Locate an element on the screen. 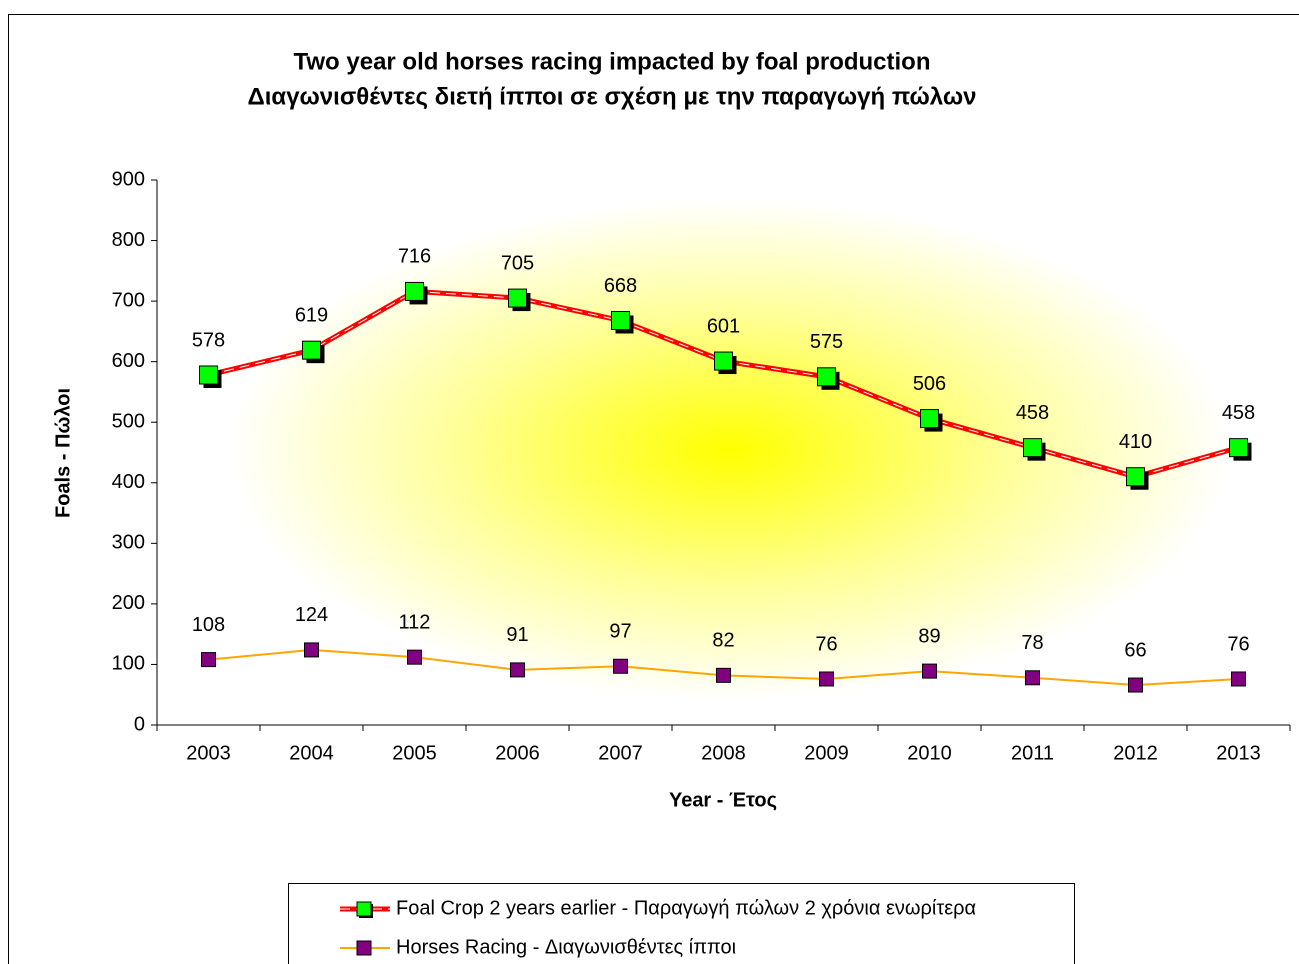  y-tick-label: 100 is located at coordinates (128, 664).